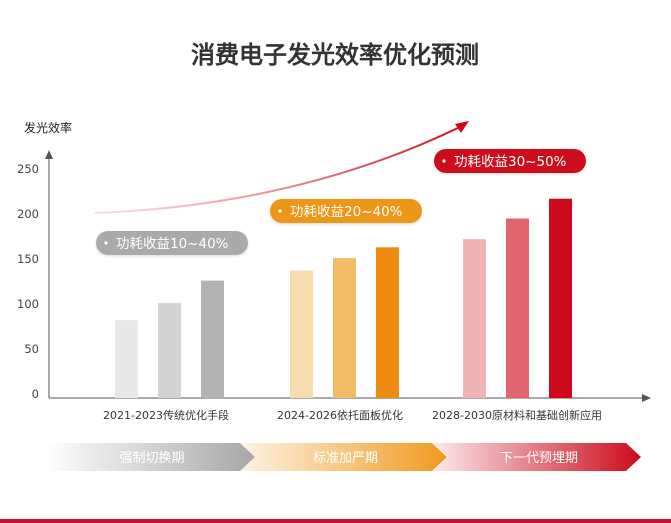  What do you see at coordinates (335, 521) in the screenshot?
I see `footer-accent-line` at bounding box center [335, 521].